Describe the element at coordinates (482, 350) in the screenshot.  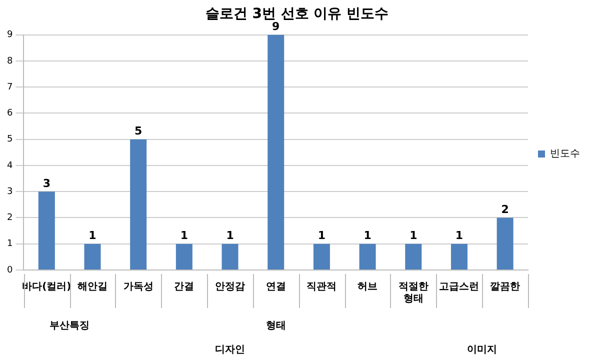
I see `text: 이미지` at that location.